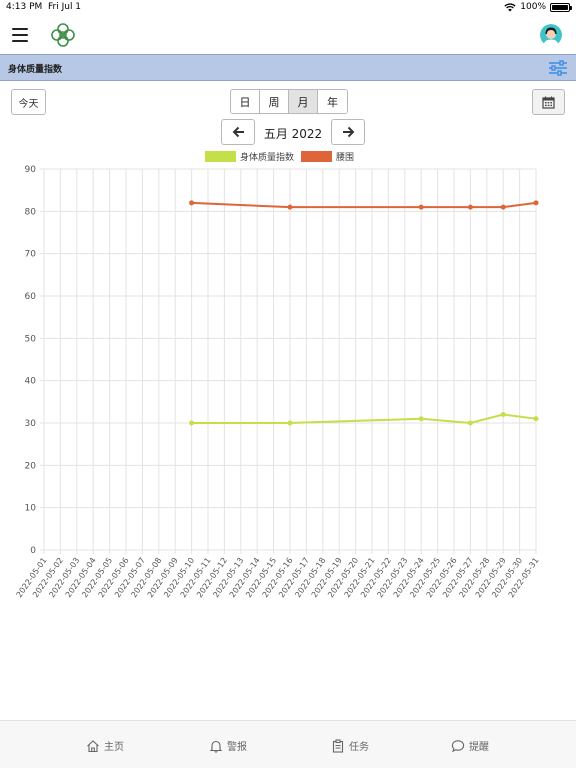 The width and height of the screenshot is (576, 768). What do you see at coordinates (288, 744) in the screenshot?
I see `bottom-tab-bar: 主页 警报 任务 提醒` at bounding box center [288, 744].